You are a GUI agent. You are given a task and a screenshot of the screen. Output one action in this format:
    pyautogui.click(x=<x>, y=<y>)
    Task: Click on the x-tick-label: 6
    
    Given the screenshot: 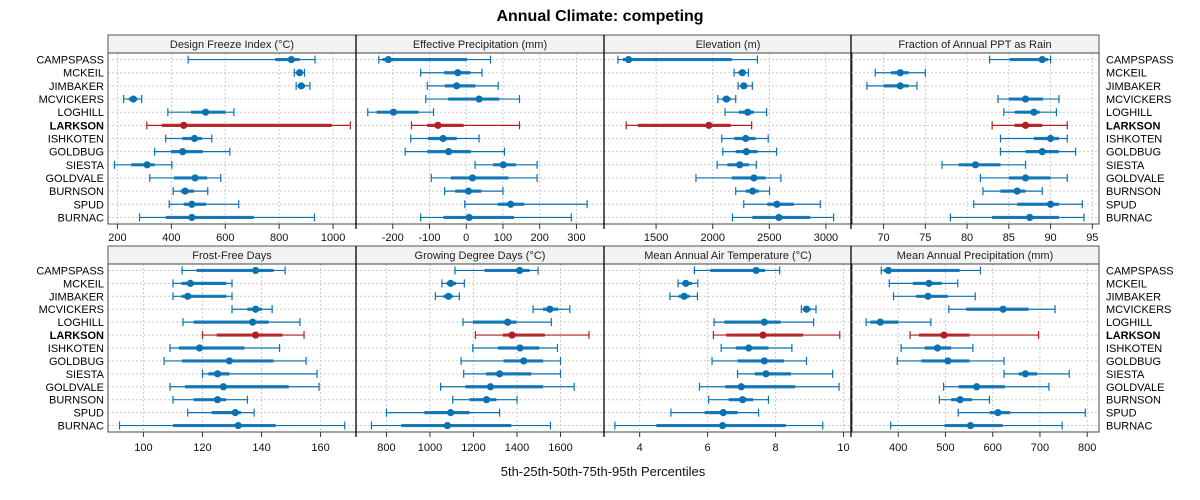 What is the action you would take?
    pyautogui.click(x=708, y=448)
    